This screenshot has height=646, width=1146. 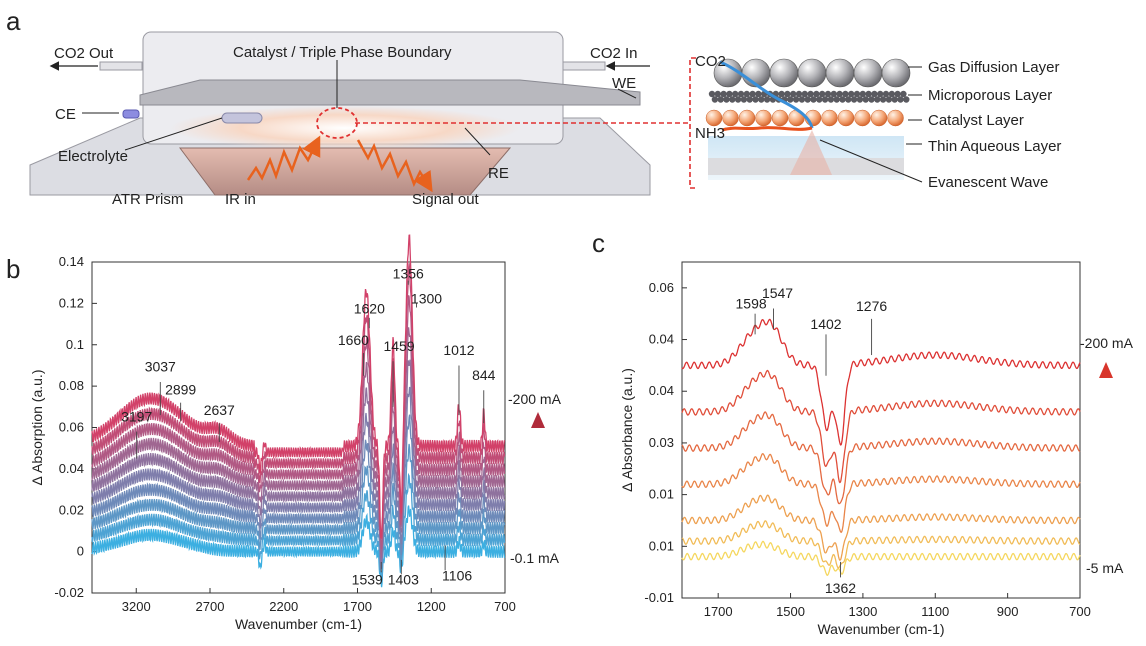 What do you see at coordinates (862, 611) in the screenshot?
I see `x-tick-label: 1300` at bounding box center [862, 611].